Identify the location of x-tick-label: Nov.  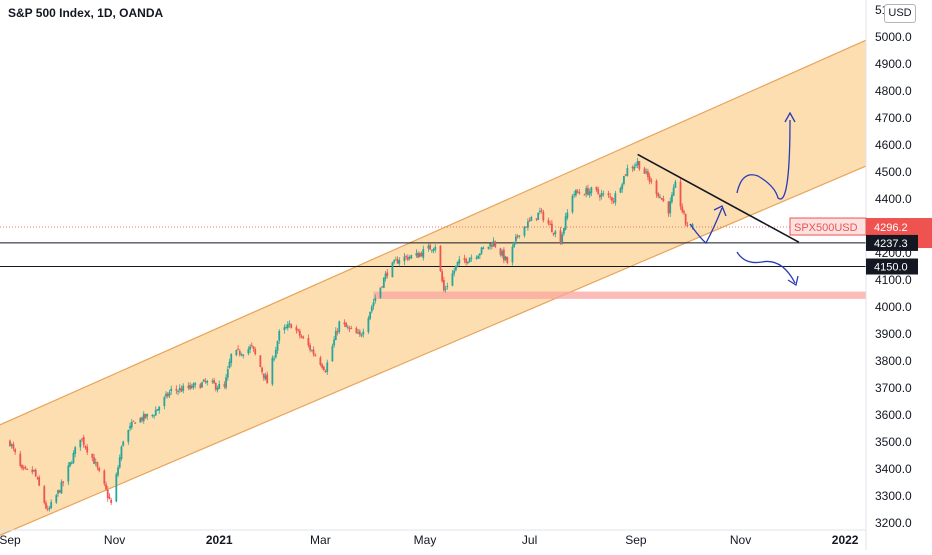
(114, 540).